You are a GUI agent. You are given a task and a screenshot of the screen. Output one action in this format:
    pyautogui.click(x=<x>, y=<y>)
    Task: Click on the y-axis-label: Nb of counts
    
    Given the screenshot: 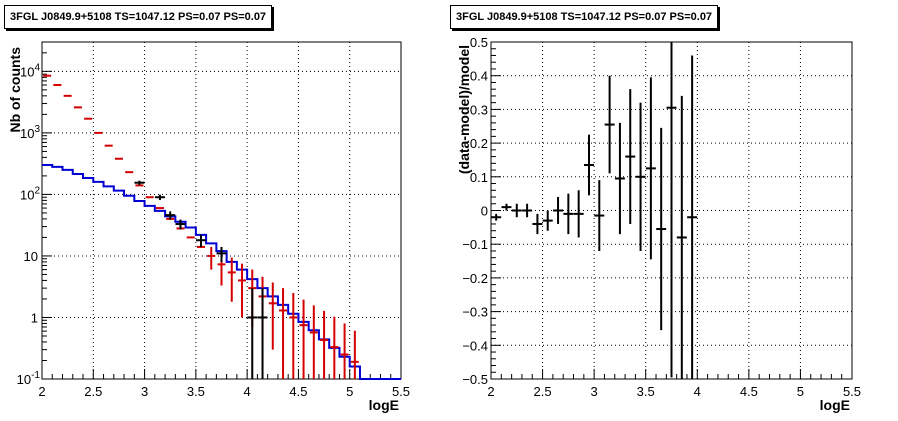 What is the action you would take?
    pyautogui.click(x=15, y=90)
    